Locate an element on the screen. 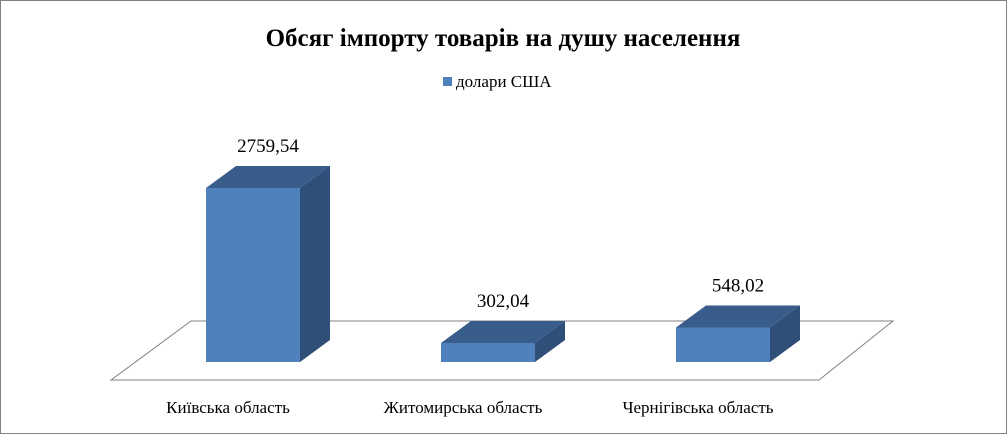 The image size is (1007, 434). category-label: Житомирська область is located at coordinates (463, 407).